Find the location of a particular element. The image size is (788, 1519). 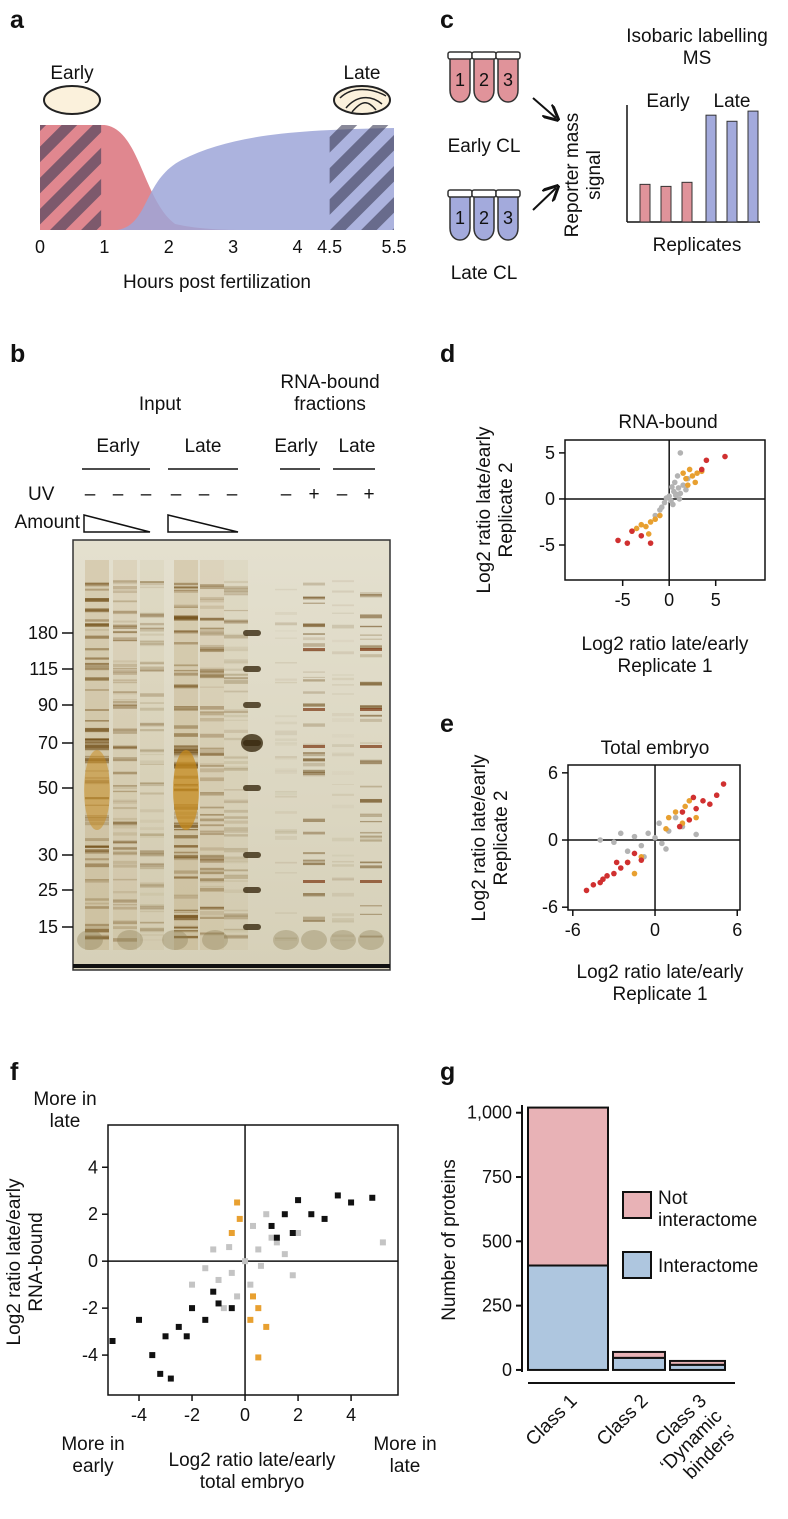

panel-label: b is located at coordinates (17, 354).